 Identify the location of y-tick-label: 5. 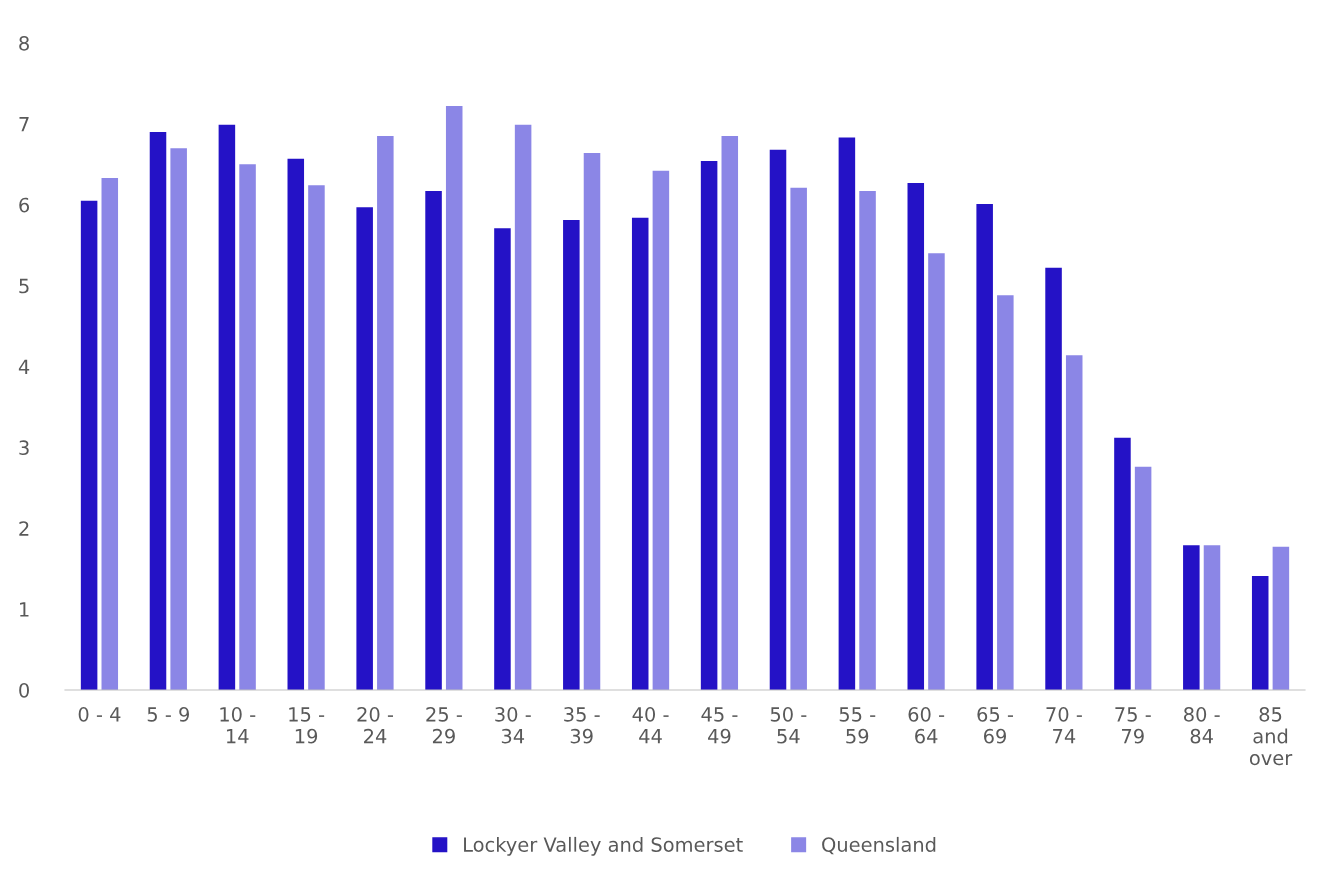
(24, 286).